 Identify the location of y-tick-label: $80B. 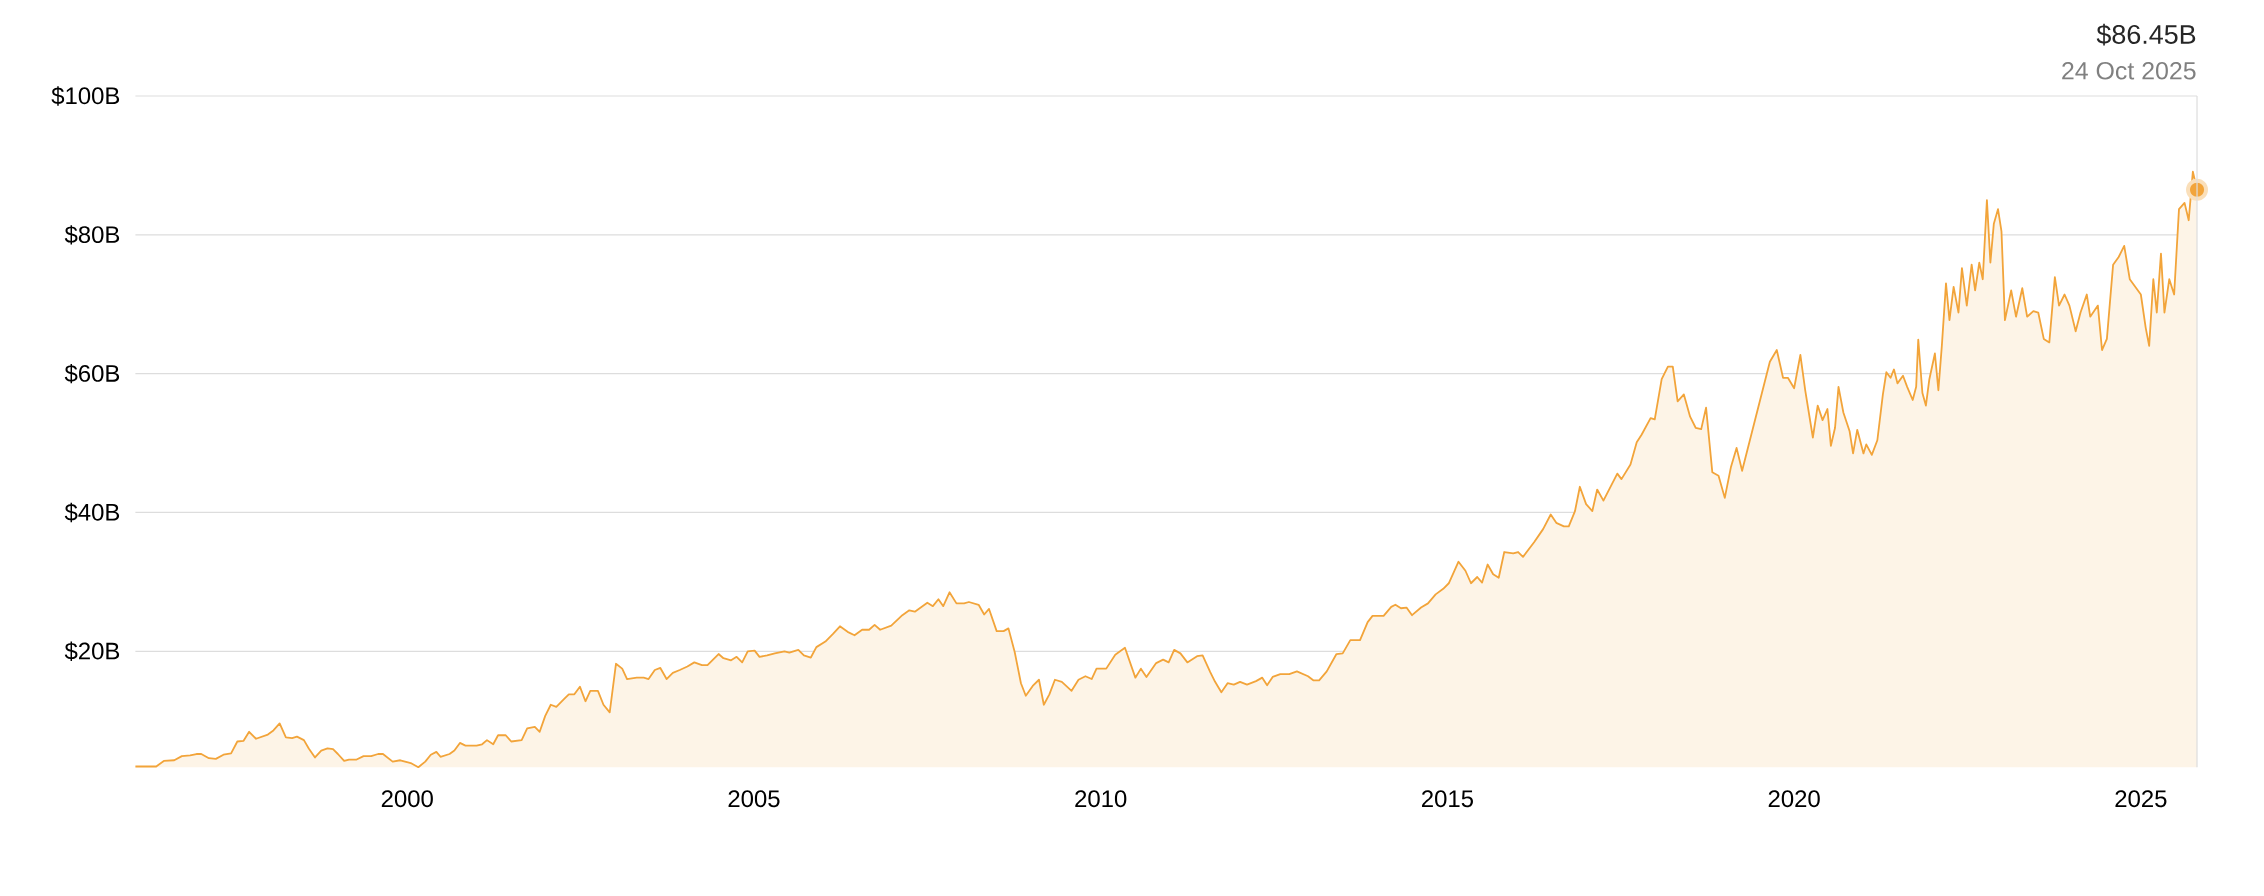
(92, 235).